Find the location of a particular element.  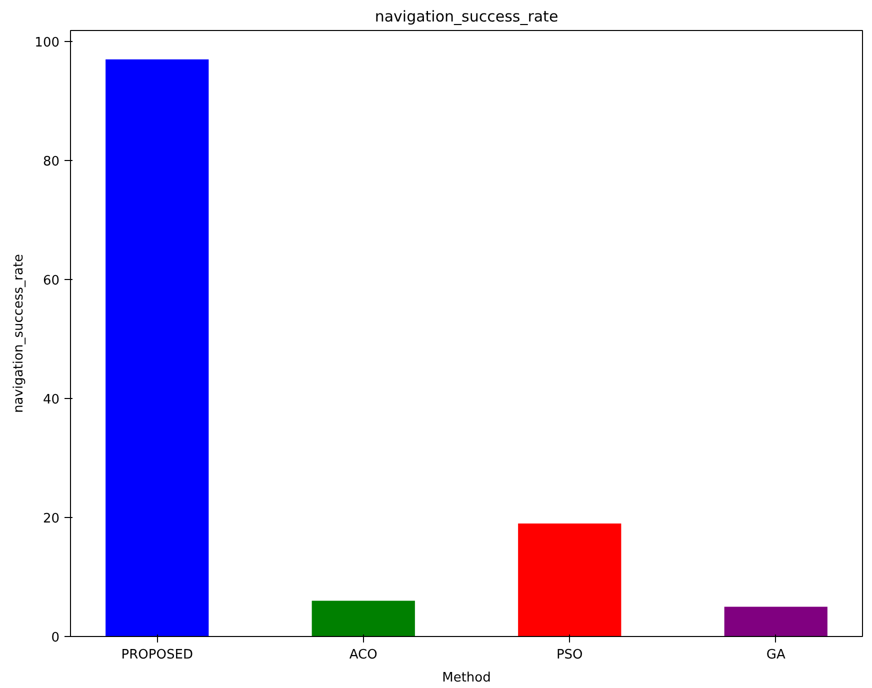

y-axis-title: navigation_success_rate is located at coordinates (19, 333).